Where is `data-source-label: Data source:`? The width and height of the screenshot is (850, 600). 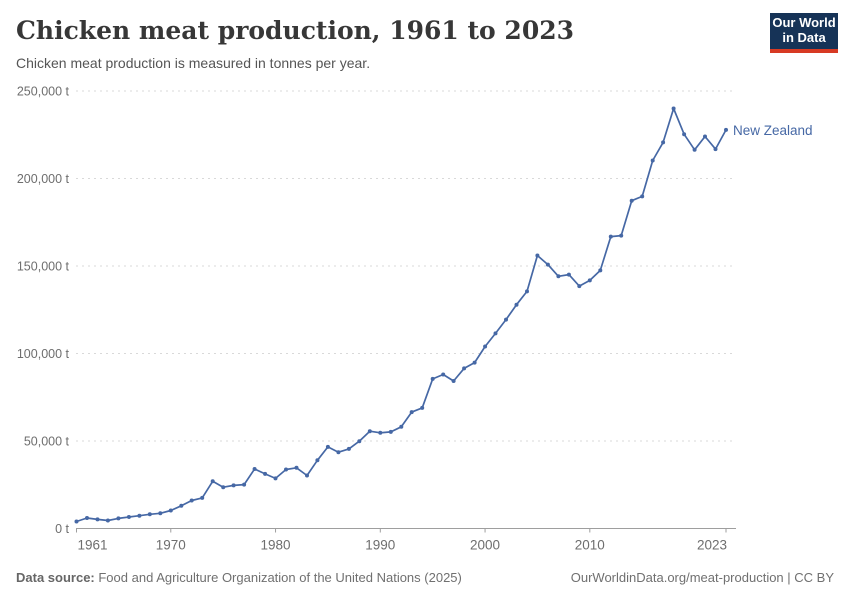
data-source-label: Data source: is located at coordinates (55, 577).